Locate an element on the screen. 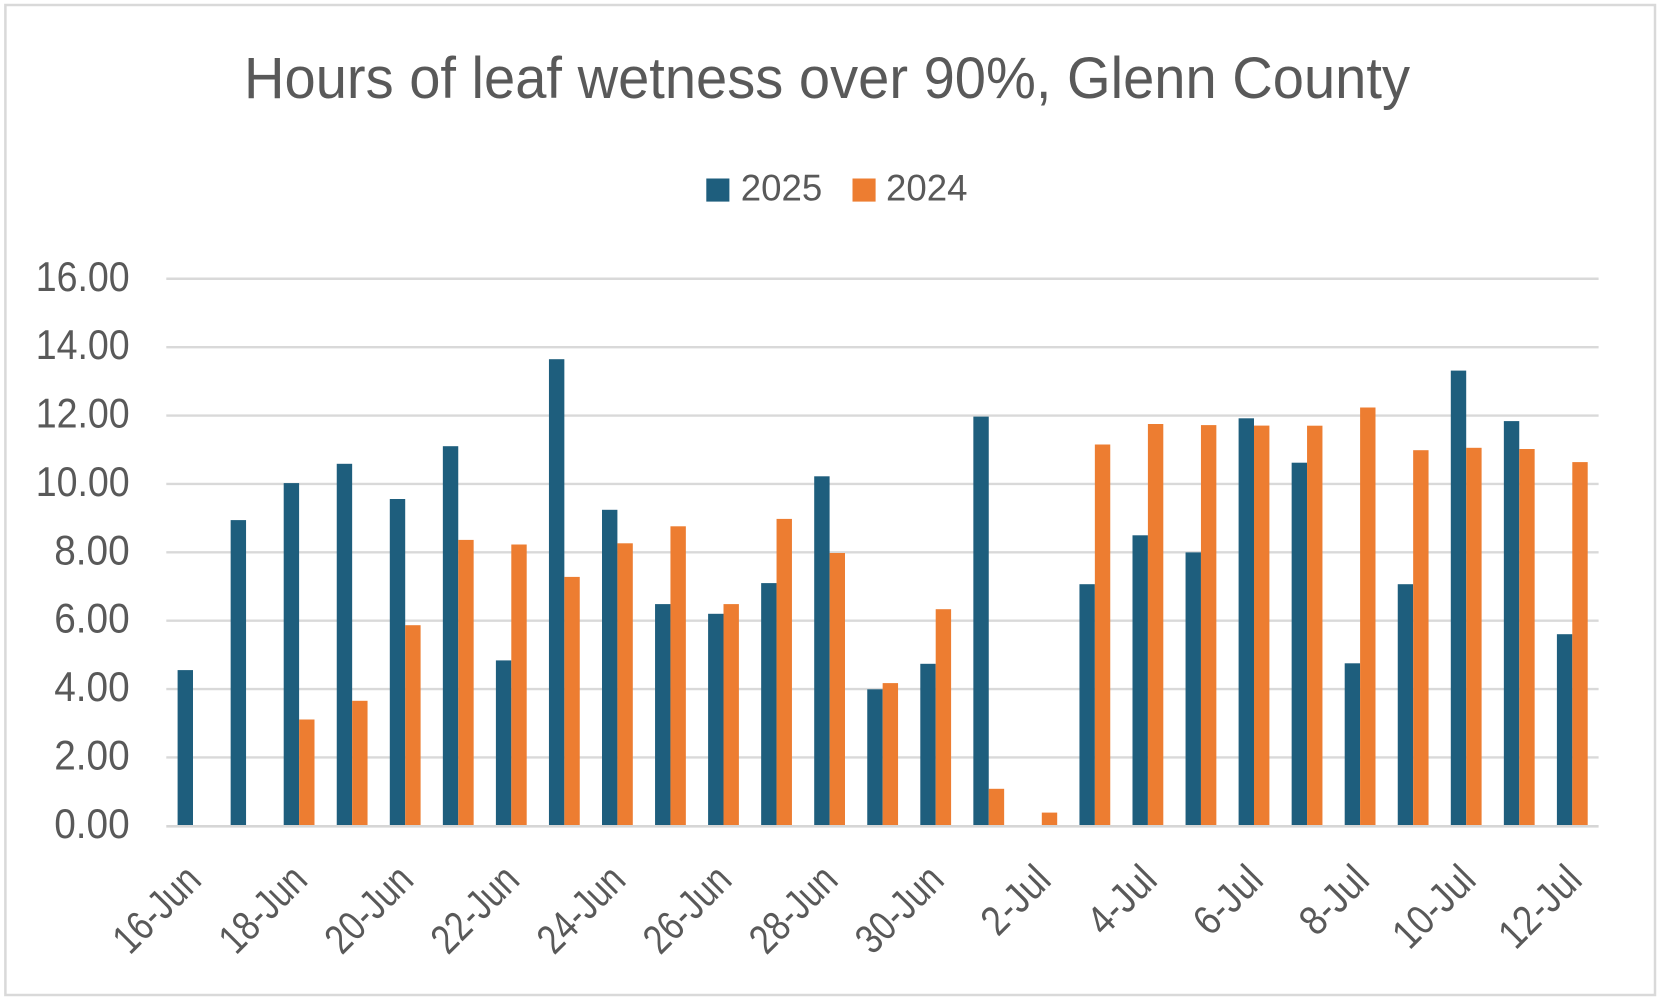  svg-text: 4.00 is located at coordinates (92, 686).